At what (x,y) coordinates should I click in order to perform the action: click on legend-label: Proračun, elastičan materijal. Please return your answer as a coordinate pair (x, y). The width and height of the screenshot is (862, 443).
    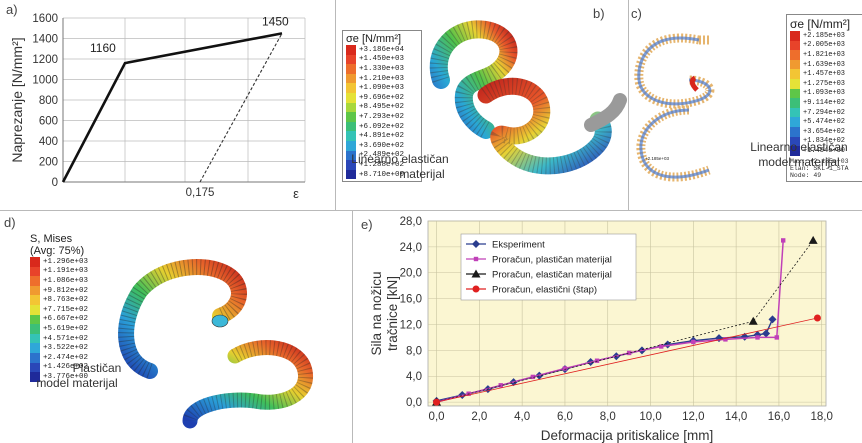
    Looking at the image, I should click on (552, 275).